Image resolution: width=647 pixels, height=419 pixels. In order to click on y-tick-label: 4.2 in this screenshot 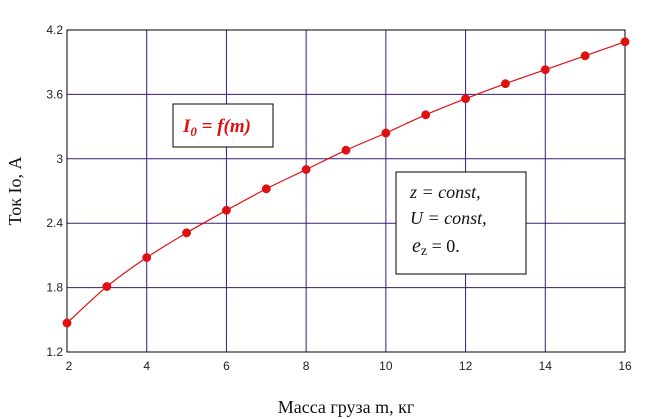, I will do `click(54, 30)`.